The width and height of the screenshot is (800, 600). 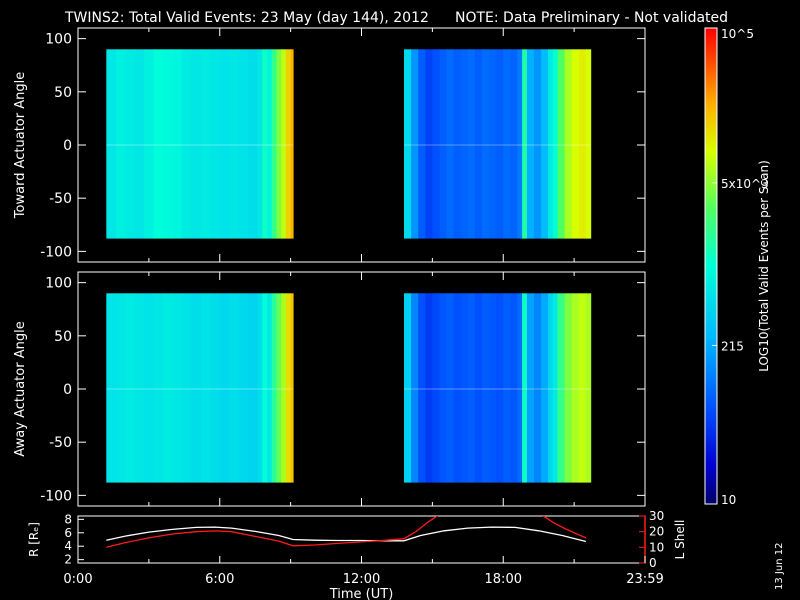 What do you see at coordinates (737, 34) in the screenshot?
I see `colorbar-tick-label: 10^5` at bounding box center [737, 34].